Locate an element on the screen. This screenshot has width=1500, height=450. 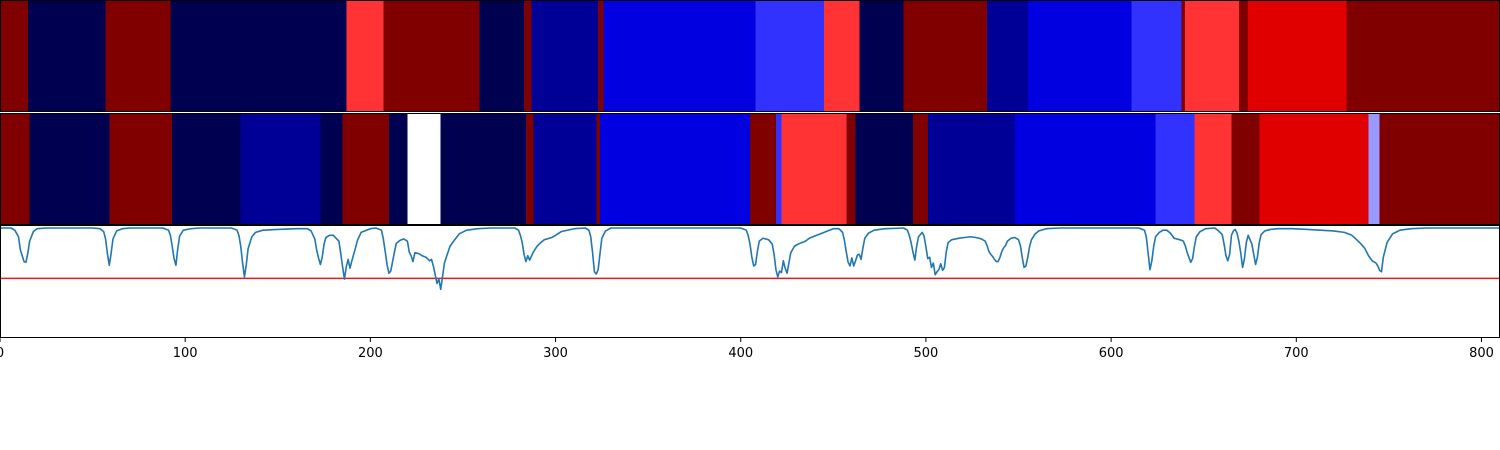
x-tick-label: 300 is located at coordinates (555, 353).